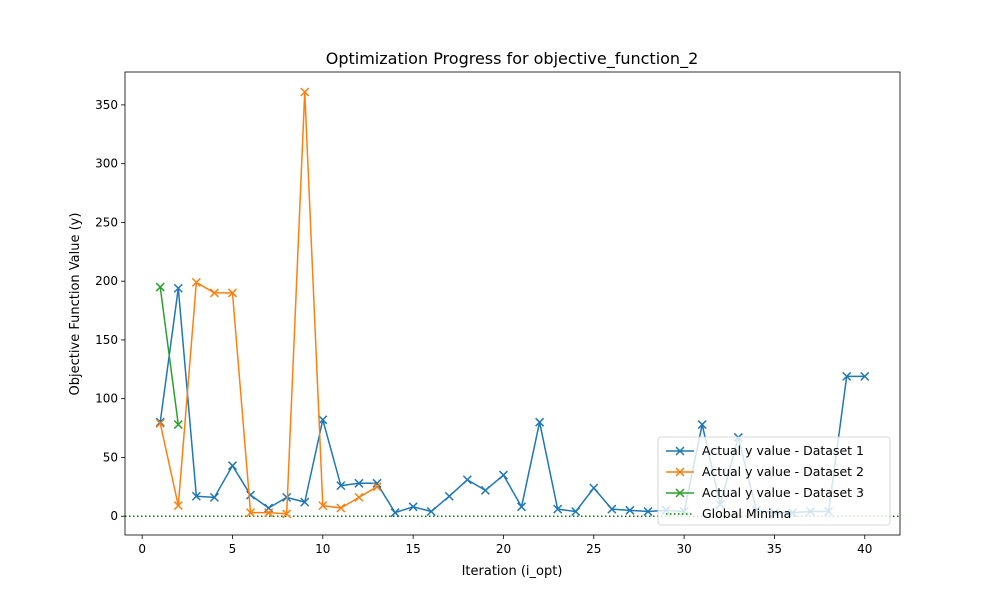 This screenshot has width=1000, height=604. I want to click on legend-item: Global Minima, so click(728, 513).